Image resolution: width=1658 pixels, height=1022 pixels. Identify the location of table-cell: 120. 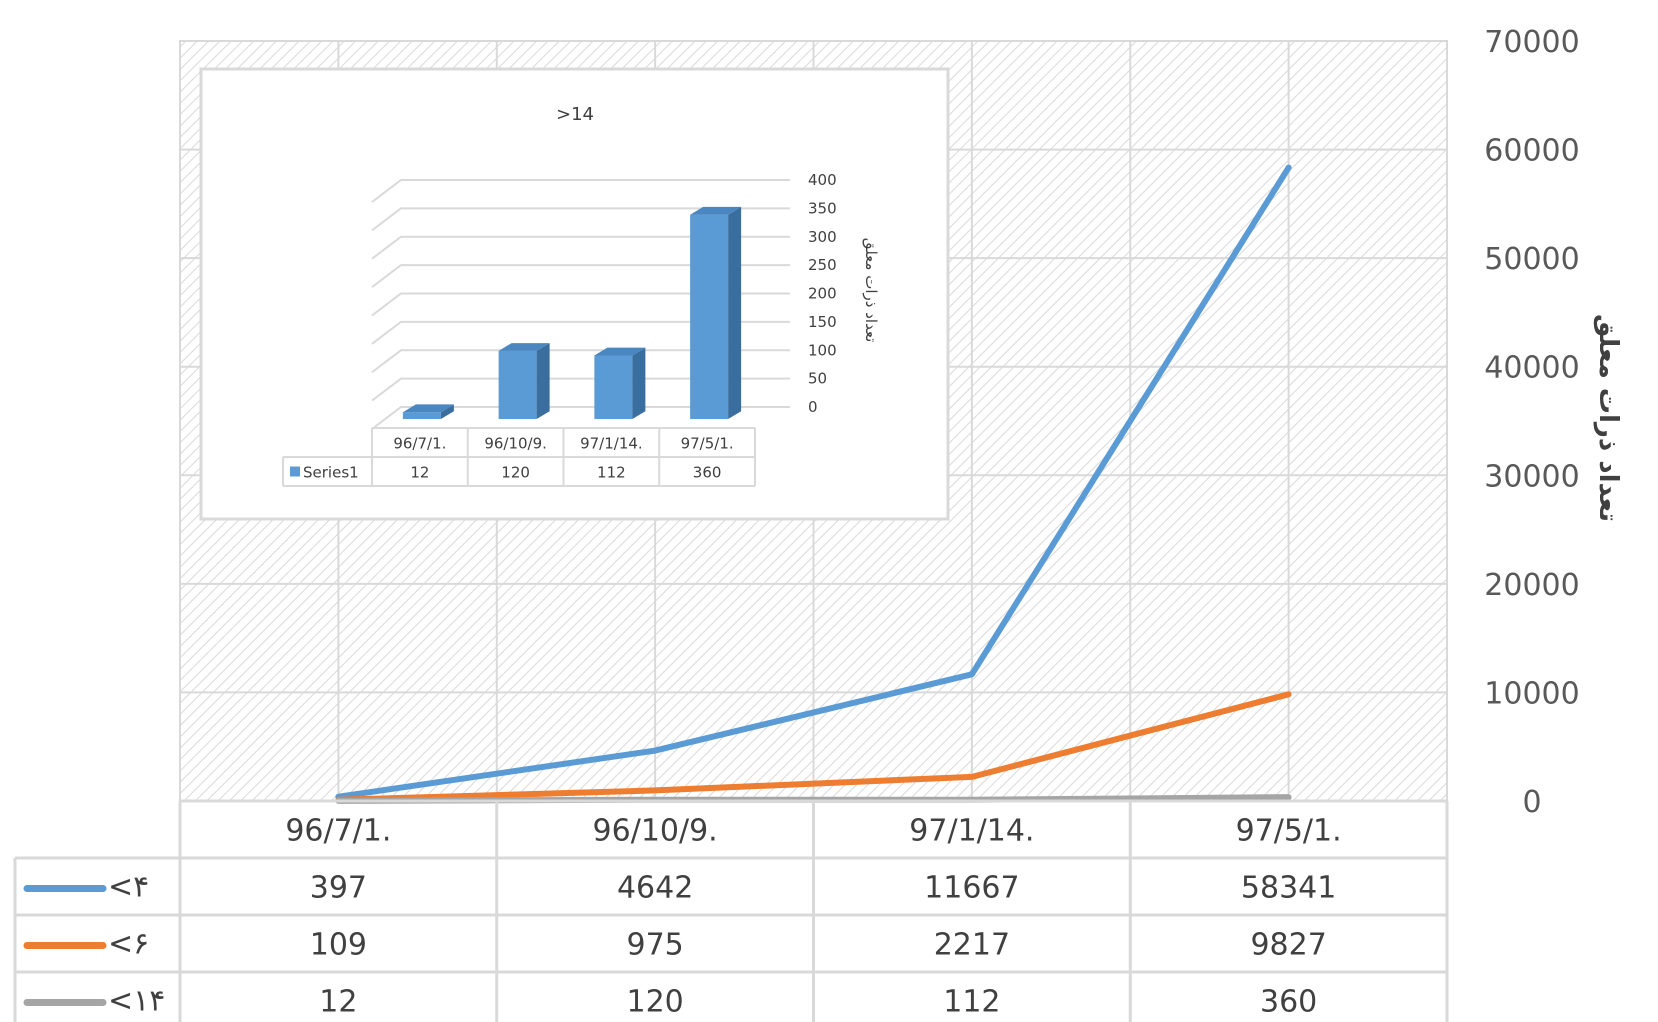
(654, 1002).